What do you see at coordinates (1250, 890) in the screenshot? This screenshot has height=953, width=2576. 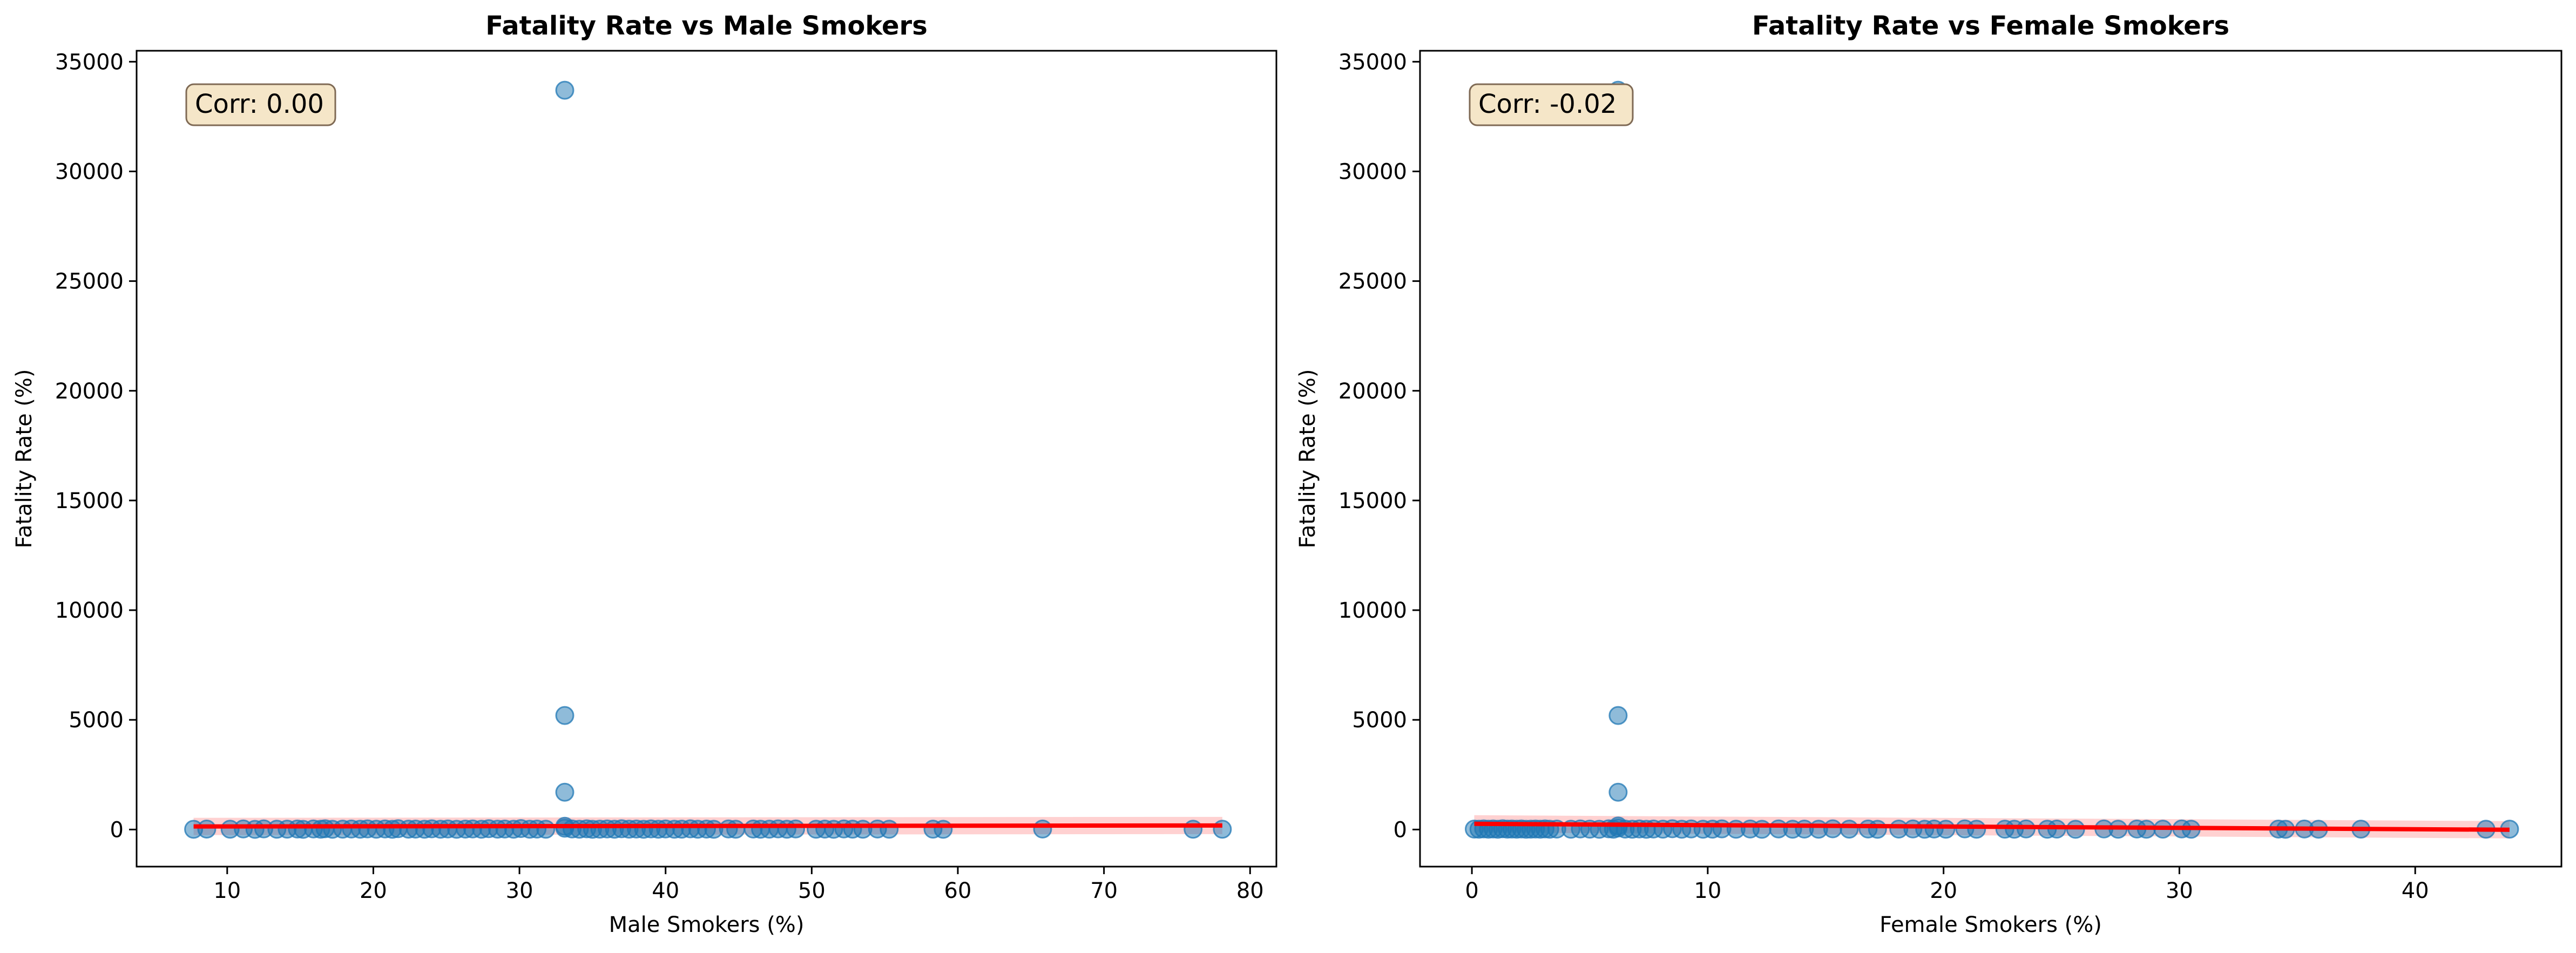 I see `x-tick-label: 80` at bounding box center [1250, 890].